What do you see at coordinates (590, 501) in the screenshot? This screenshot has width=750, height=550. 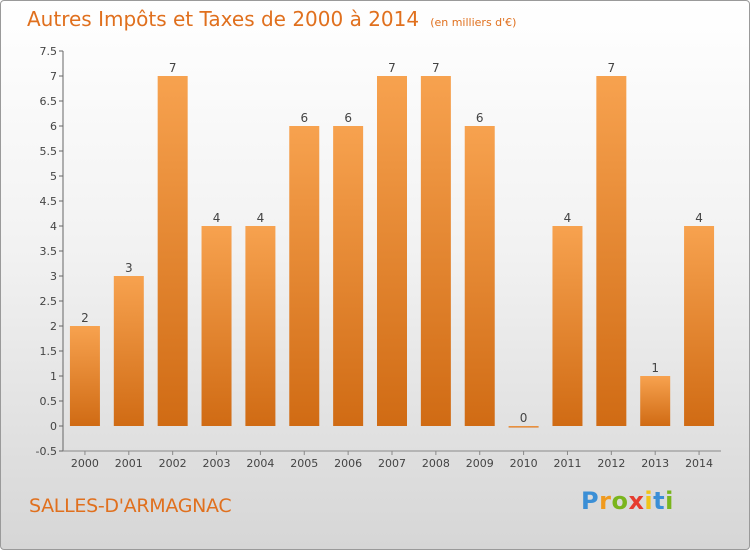 I see `logo-letter: P` at bounding box center [590, 501].